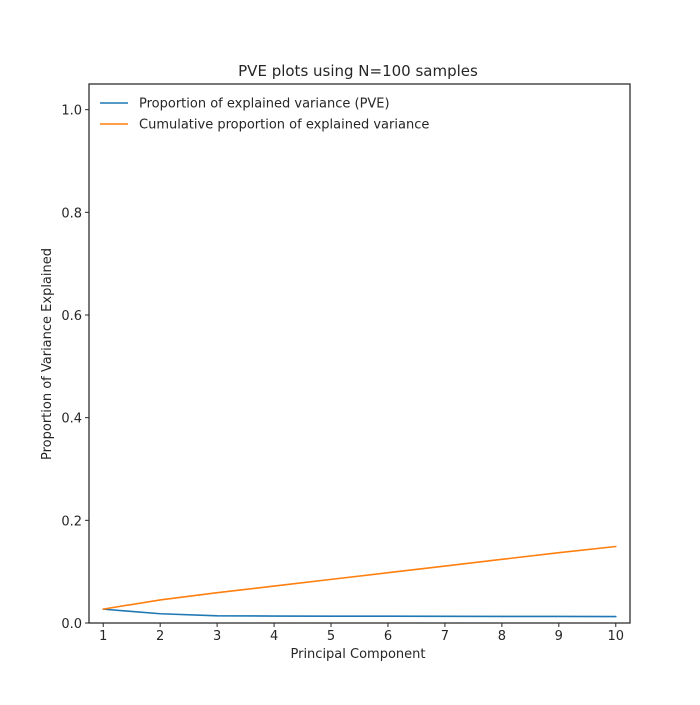  Describe the element at coordinates (217, 636) in the screenshot. I see `x-tick-label: 3` at that location.